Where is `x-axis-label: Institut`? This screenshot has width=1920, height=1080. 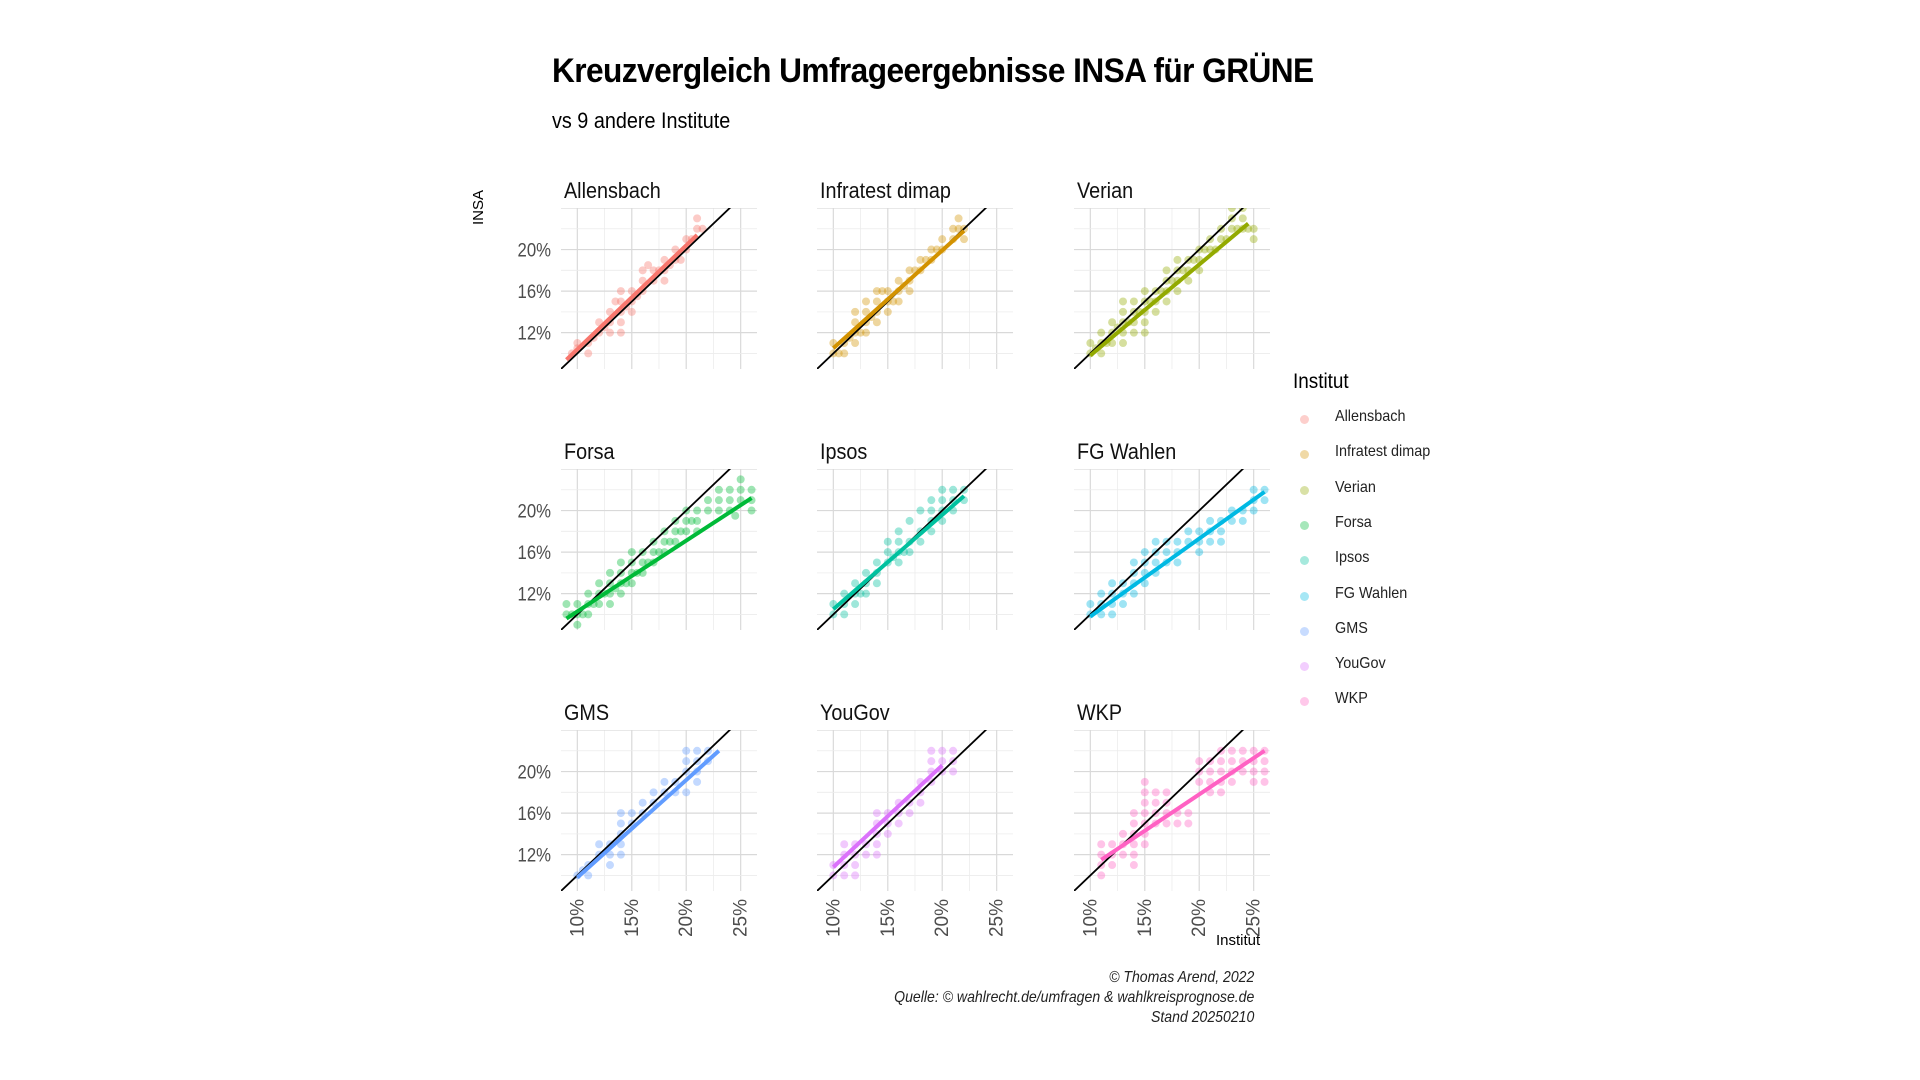
x-axis-label: Institut is located at coordinates (1238, 940).